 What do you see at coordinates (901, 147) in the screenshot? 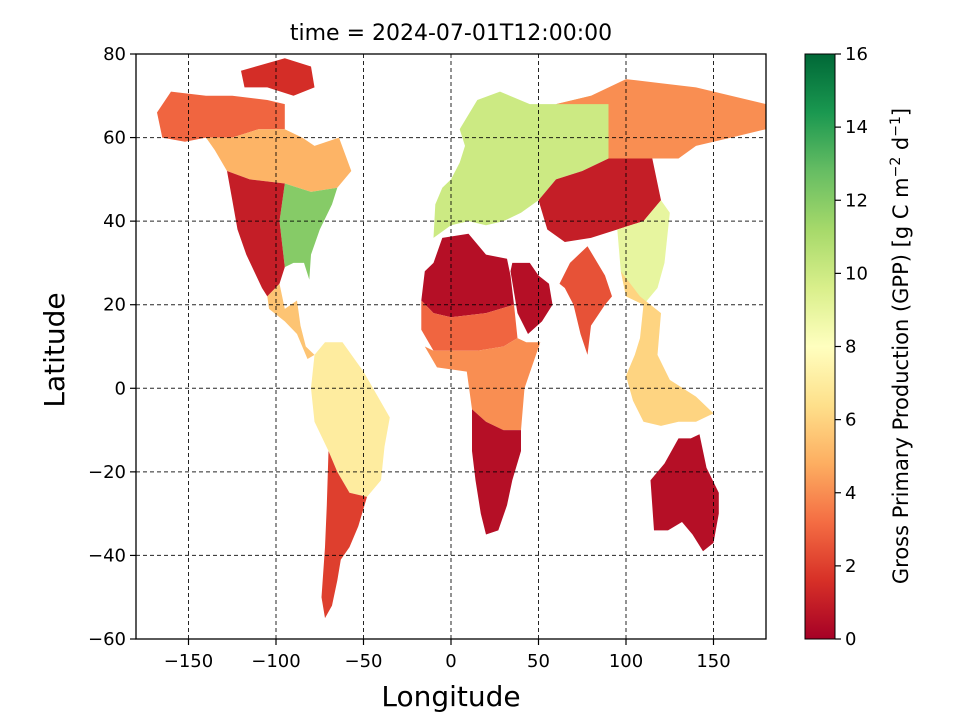
I see `colorbar-title-mid: d` at bounding box center [901, 147].